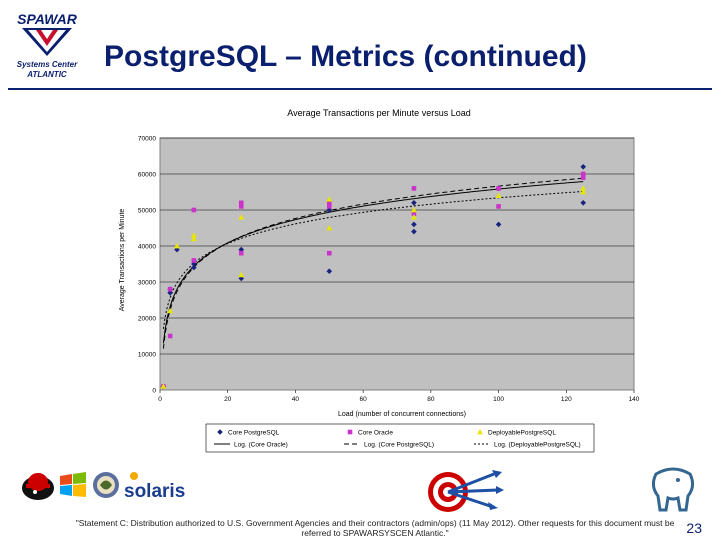 This screenshot has width=720, height=540. What do you see at coordinates (537, 445) in the screenshot?
I see `legend-label: Log. (DeployablePostgreSQL)` at bounding box center [537, 445].